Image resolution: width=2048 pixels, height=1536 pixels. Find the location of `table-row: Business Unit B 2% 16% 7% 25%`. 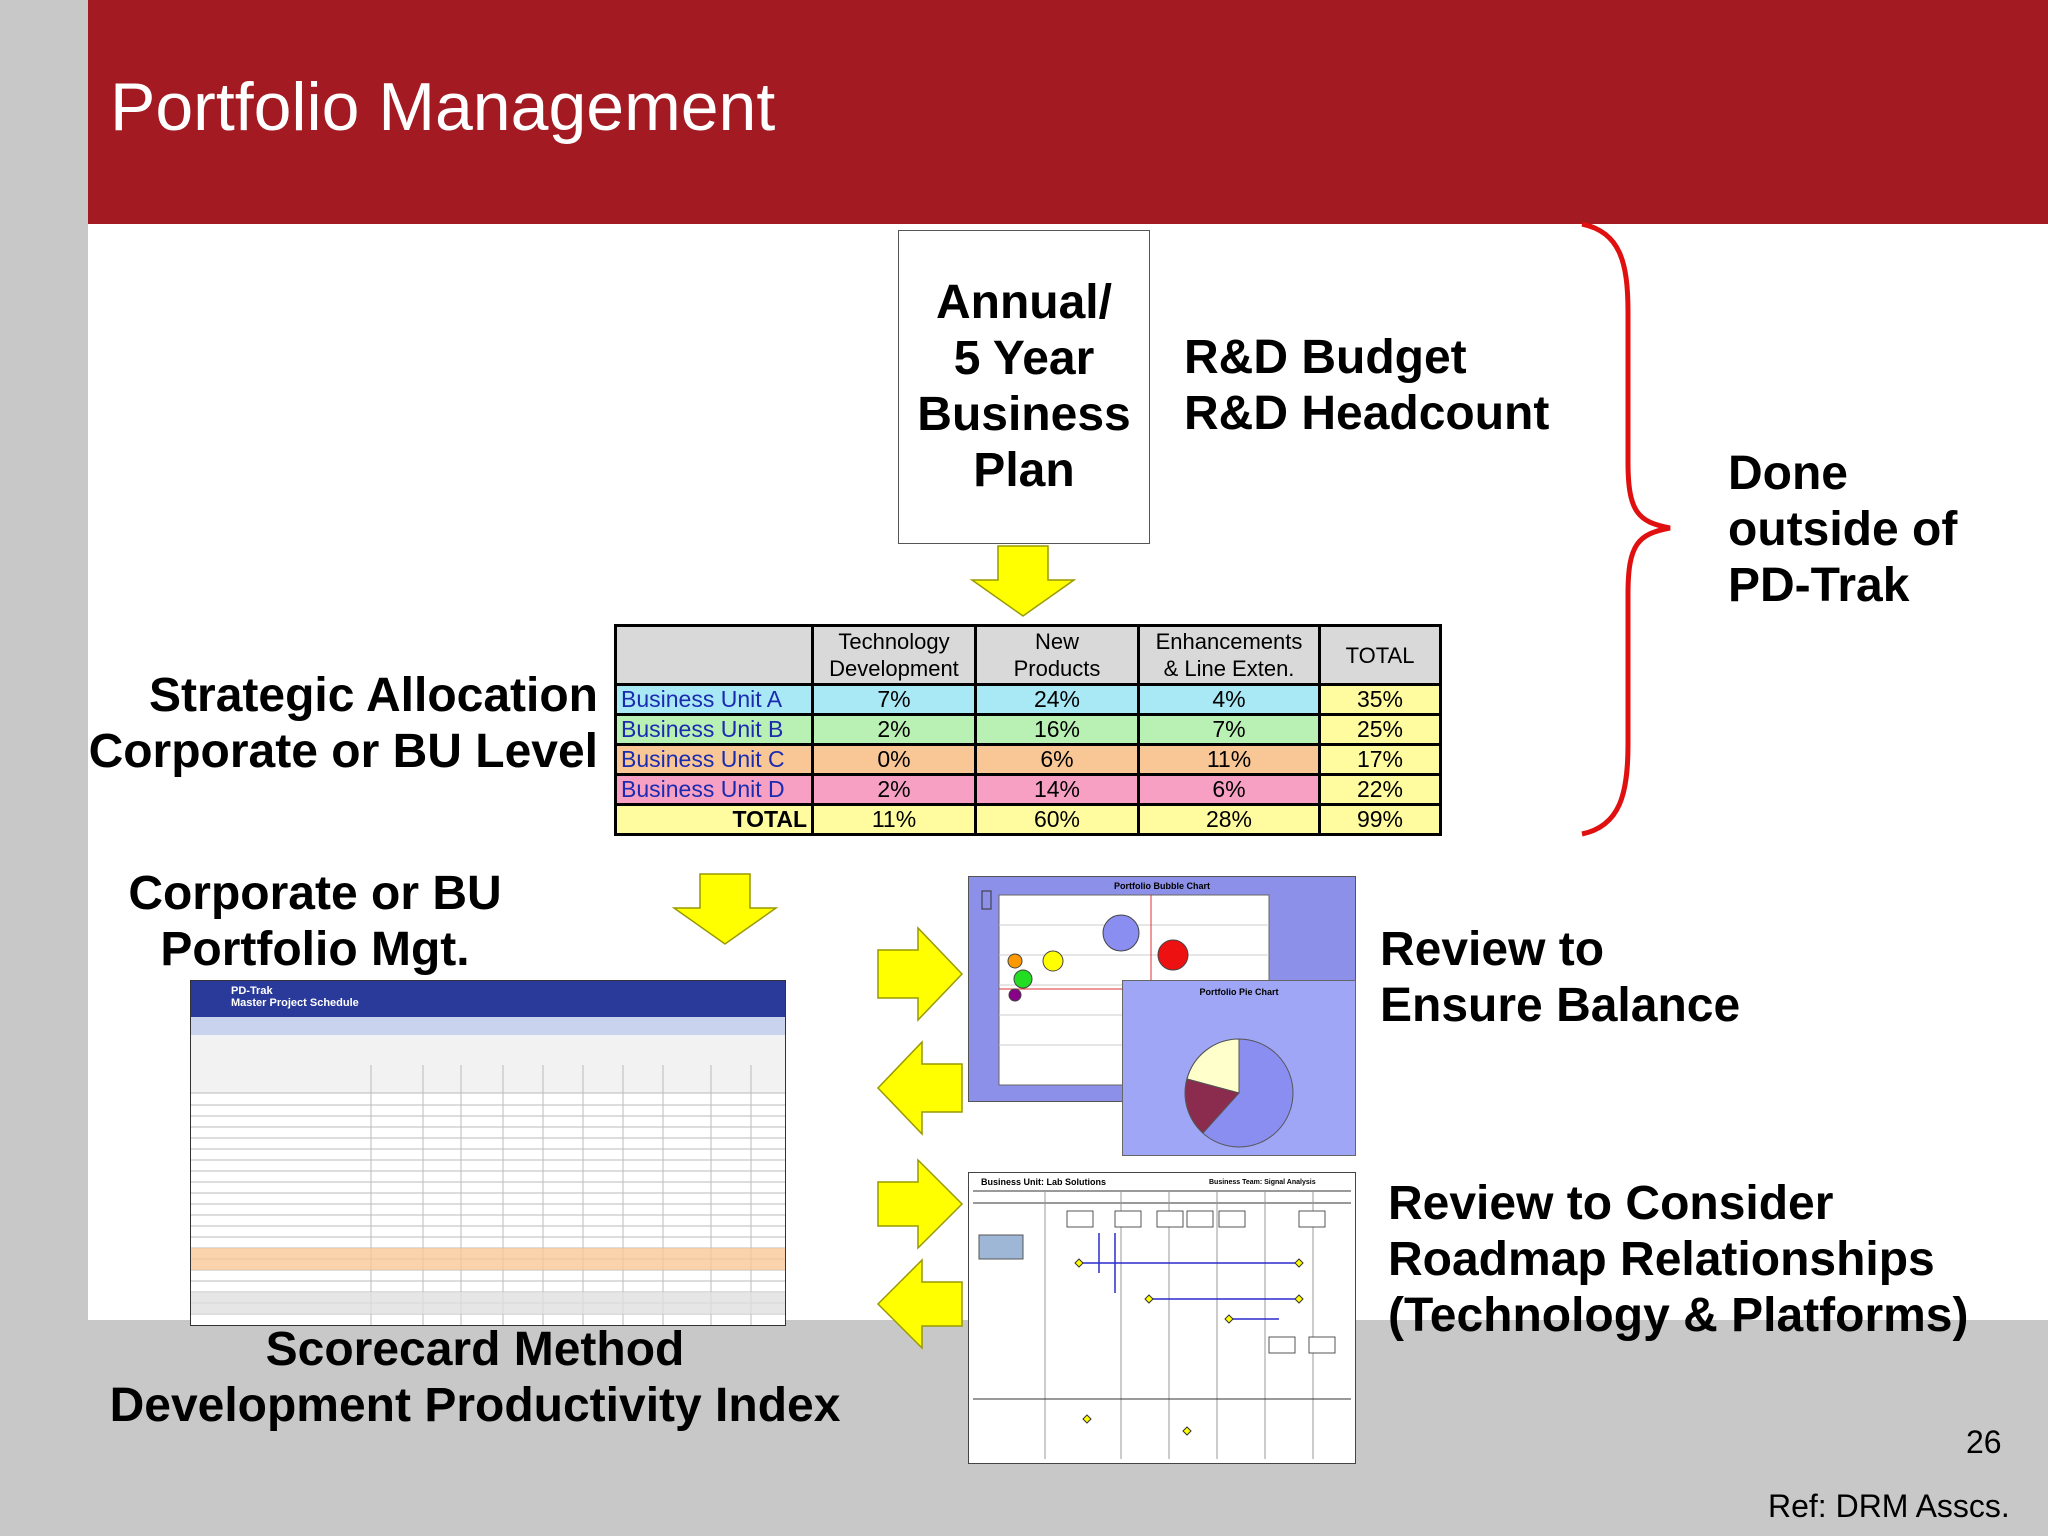

table-row: Business Unit B 2% 16% 7% 25% is located at coordinates (1028, 729).